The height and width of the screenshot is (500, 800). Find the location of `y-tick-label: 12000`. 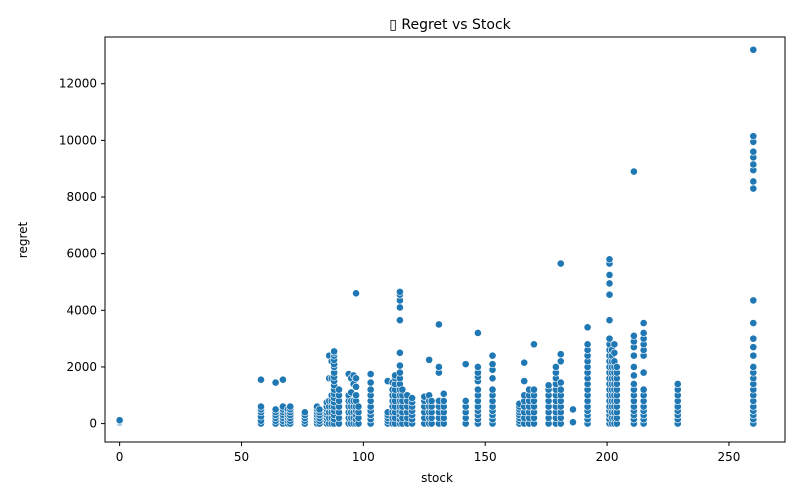

y-tick-label: 12000 is located at coordinates (78, 84).